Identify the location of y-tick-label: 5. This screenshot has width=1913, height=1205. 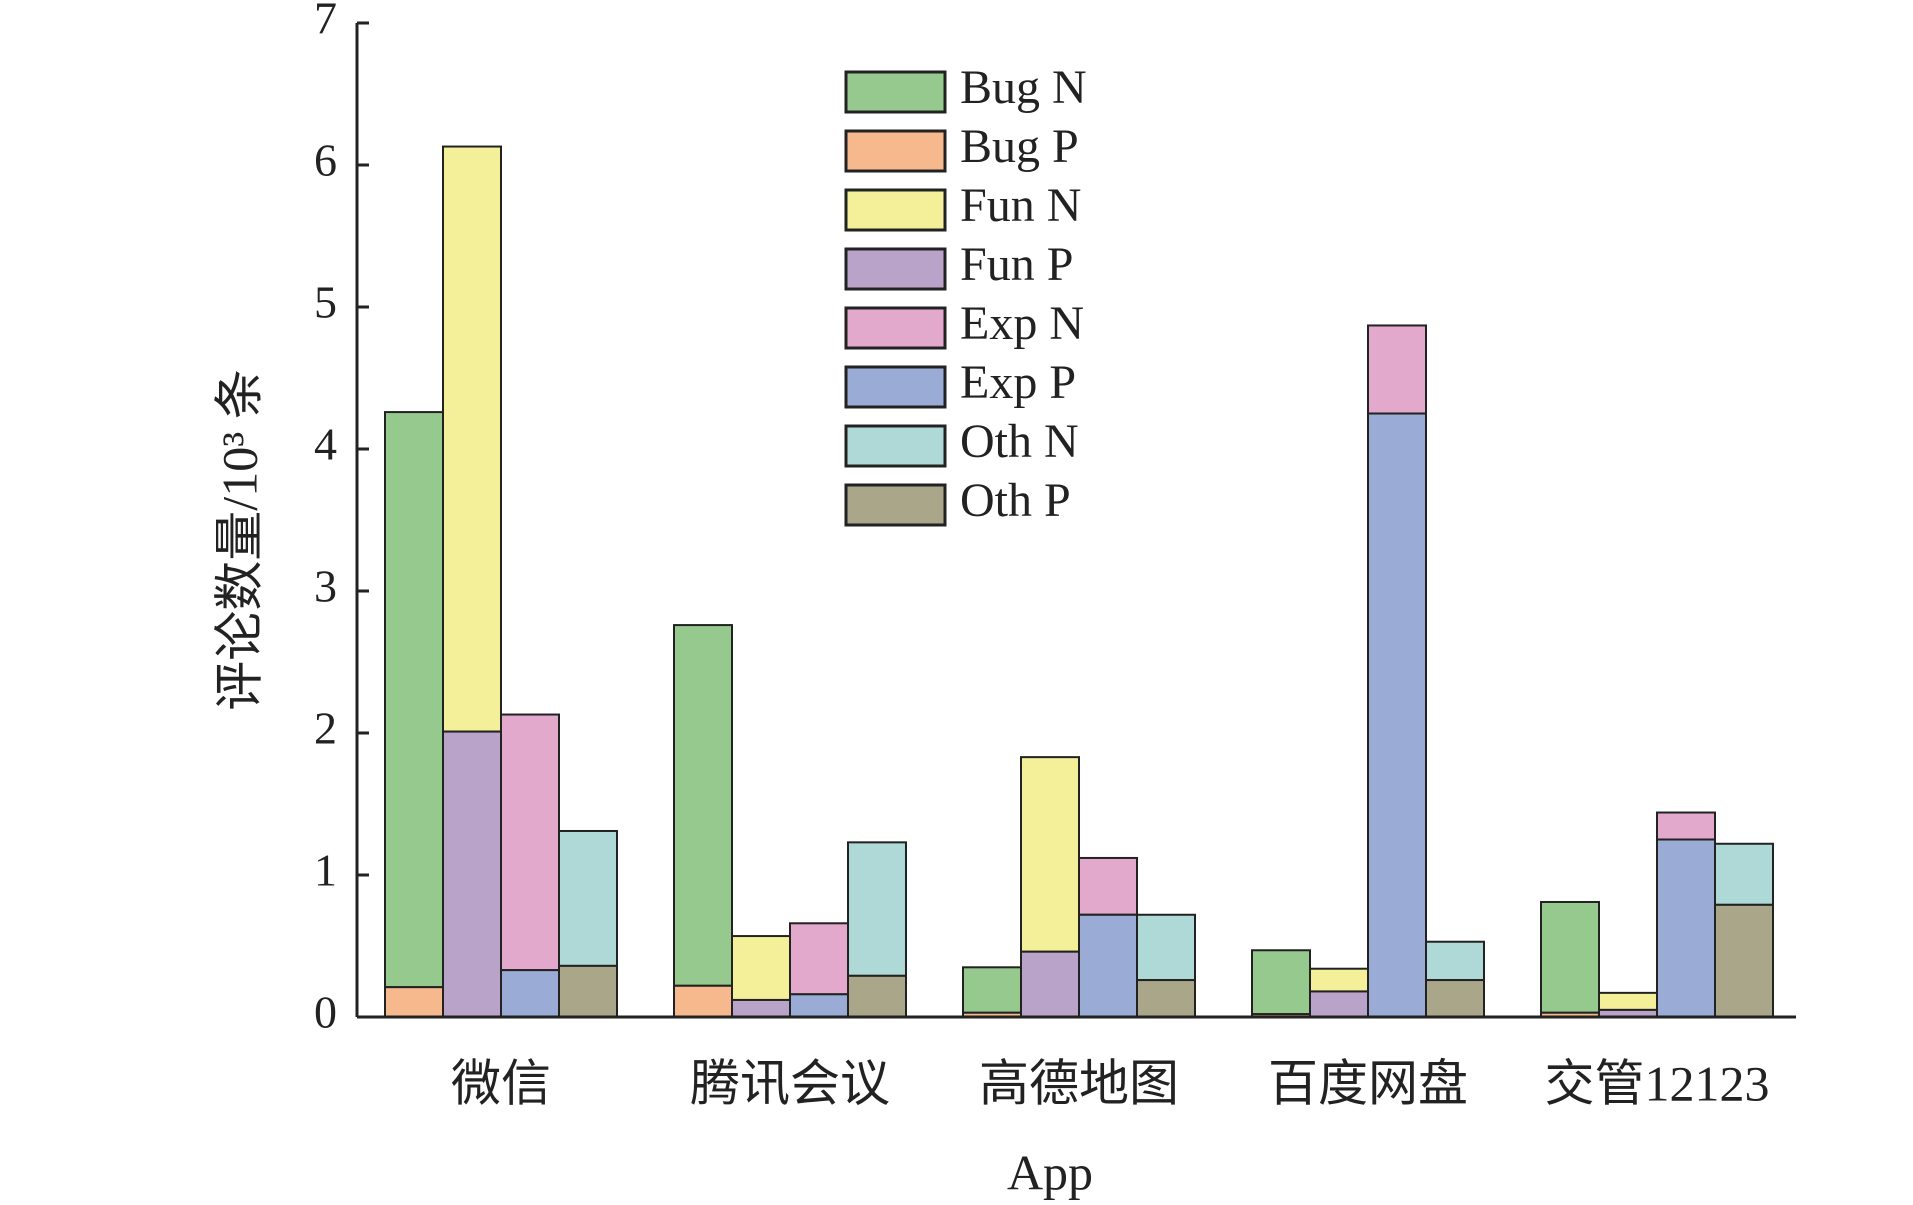
(325, 302).